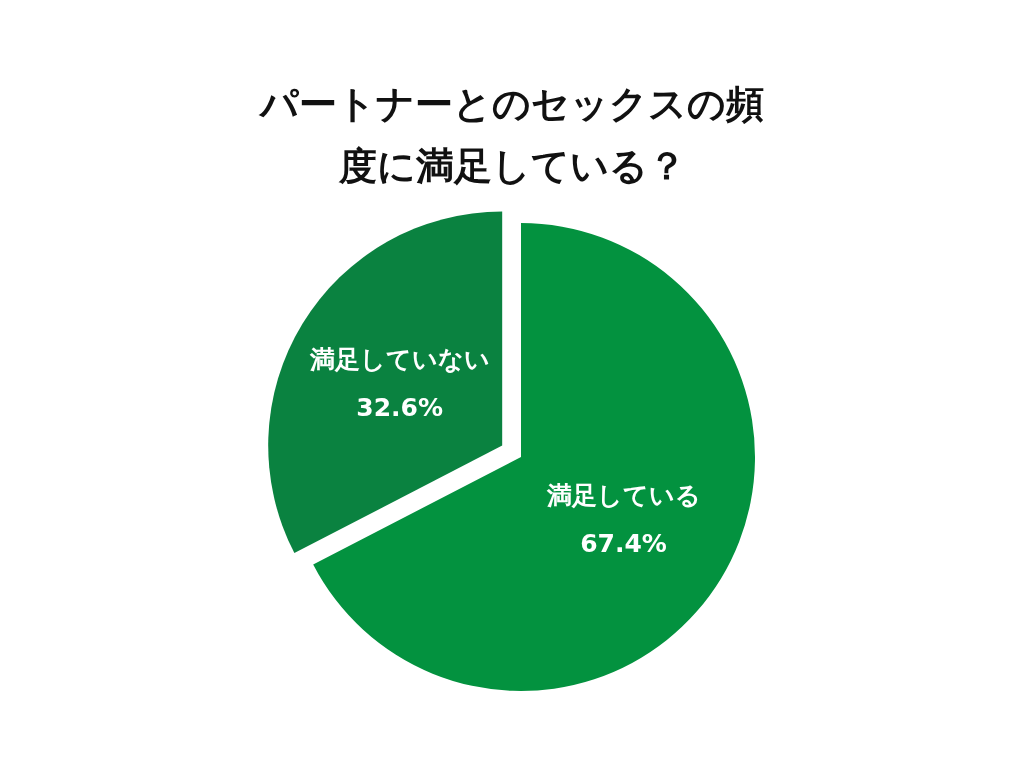 The height and width of the screenshot is (768, 1024). Describe the element at coordinates (623, 495) in the screenshot. I see `slice-label: 満足している` at that location.